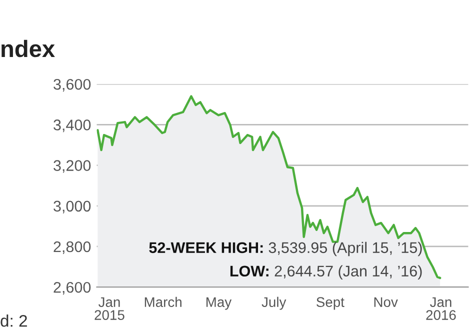 This screenshot has height=335, width=472. I want to click on x-tick-label: Jan 2015, so click(109, 308).